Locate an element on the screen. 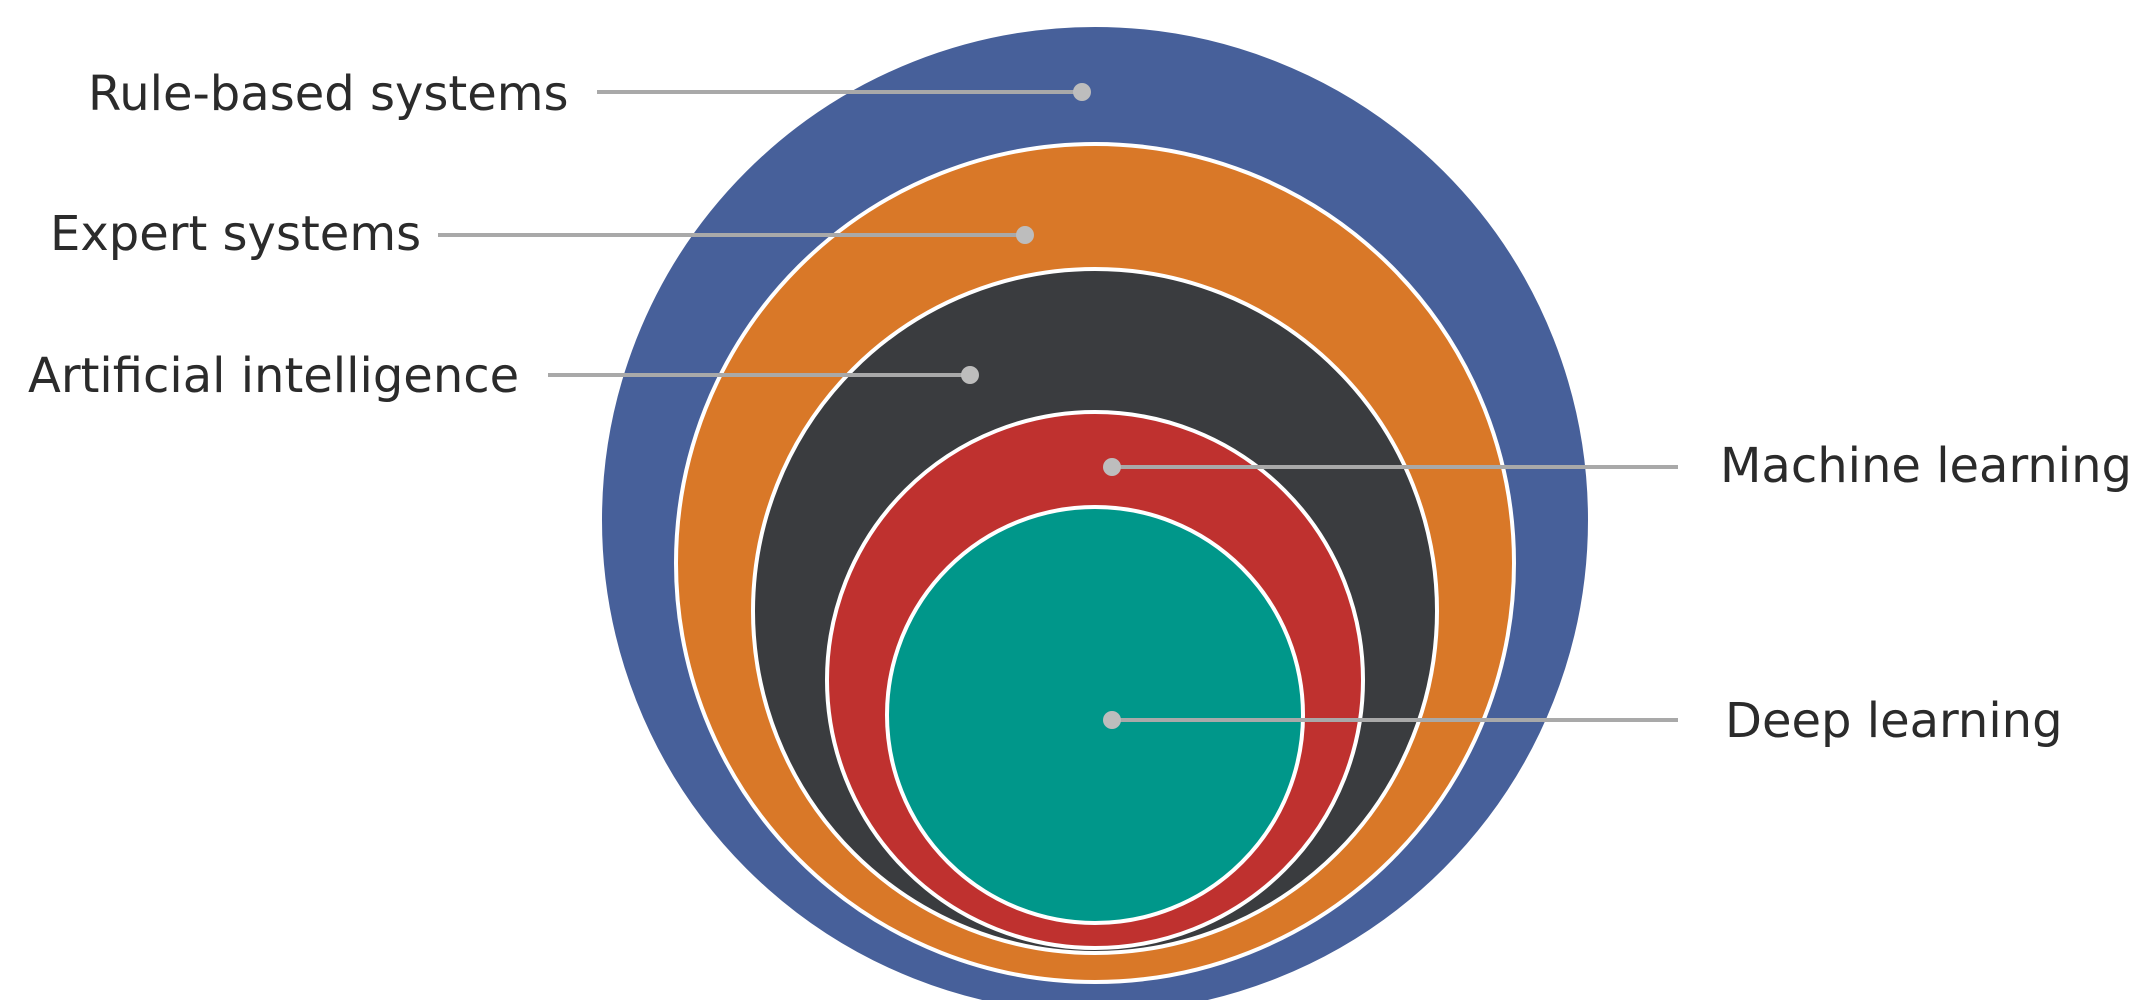 Image resolution: width=2147 pixels, height=1000 pixels. leader-dot-machine-learning is located at coordinates (1112, 467).